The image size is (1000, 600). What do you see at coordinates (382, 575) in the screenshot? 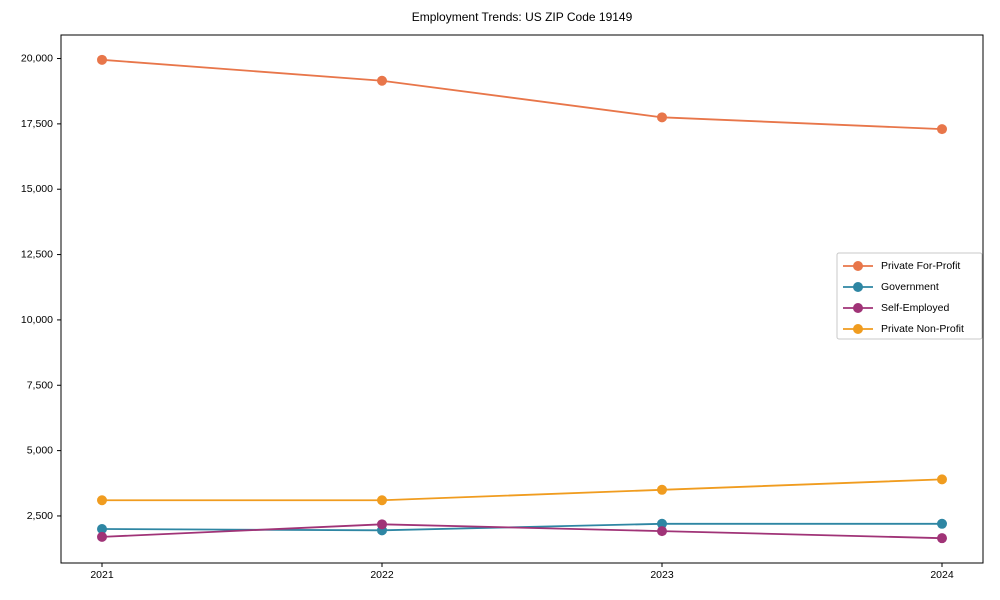
I see `x-axis-tick-label: 2022` at bounding box center [382, 575].